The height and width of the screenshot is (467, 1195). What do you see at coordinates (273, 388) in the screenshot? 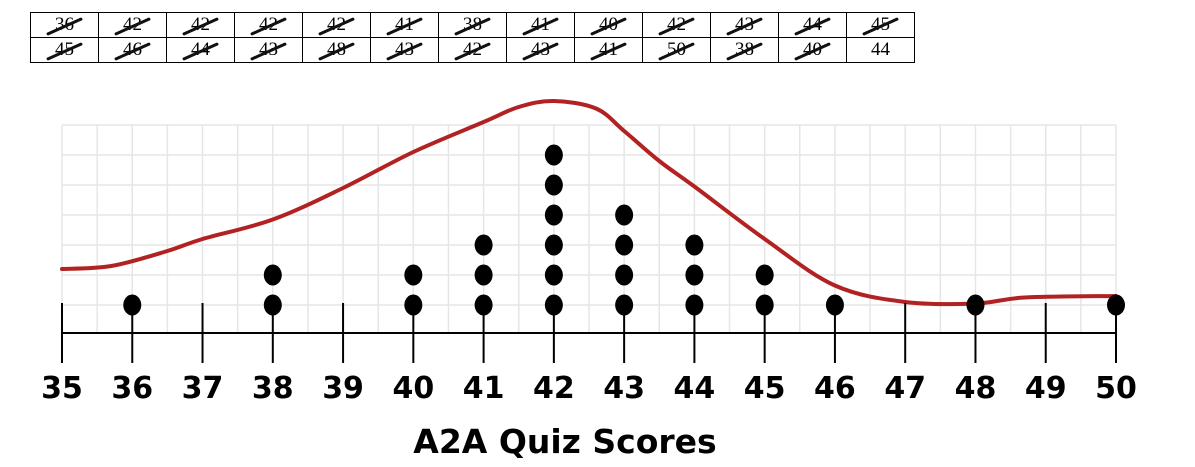
I see `x-tick-label: 38` at bounding box center [273, 388].